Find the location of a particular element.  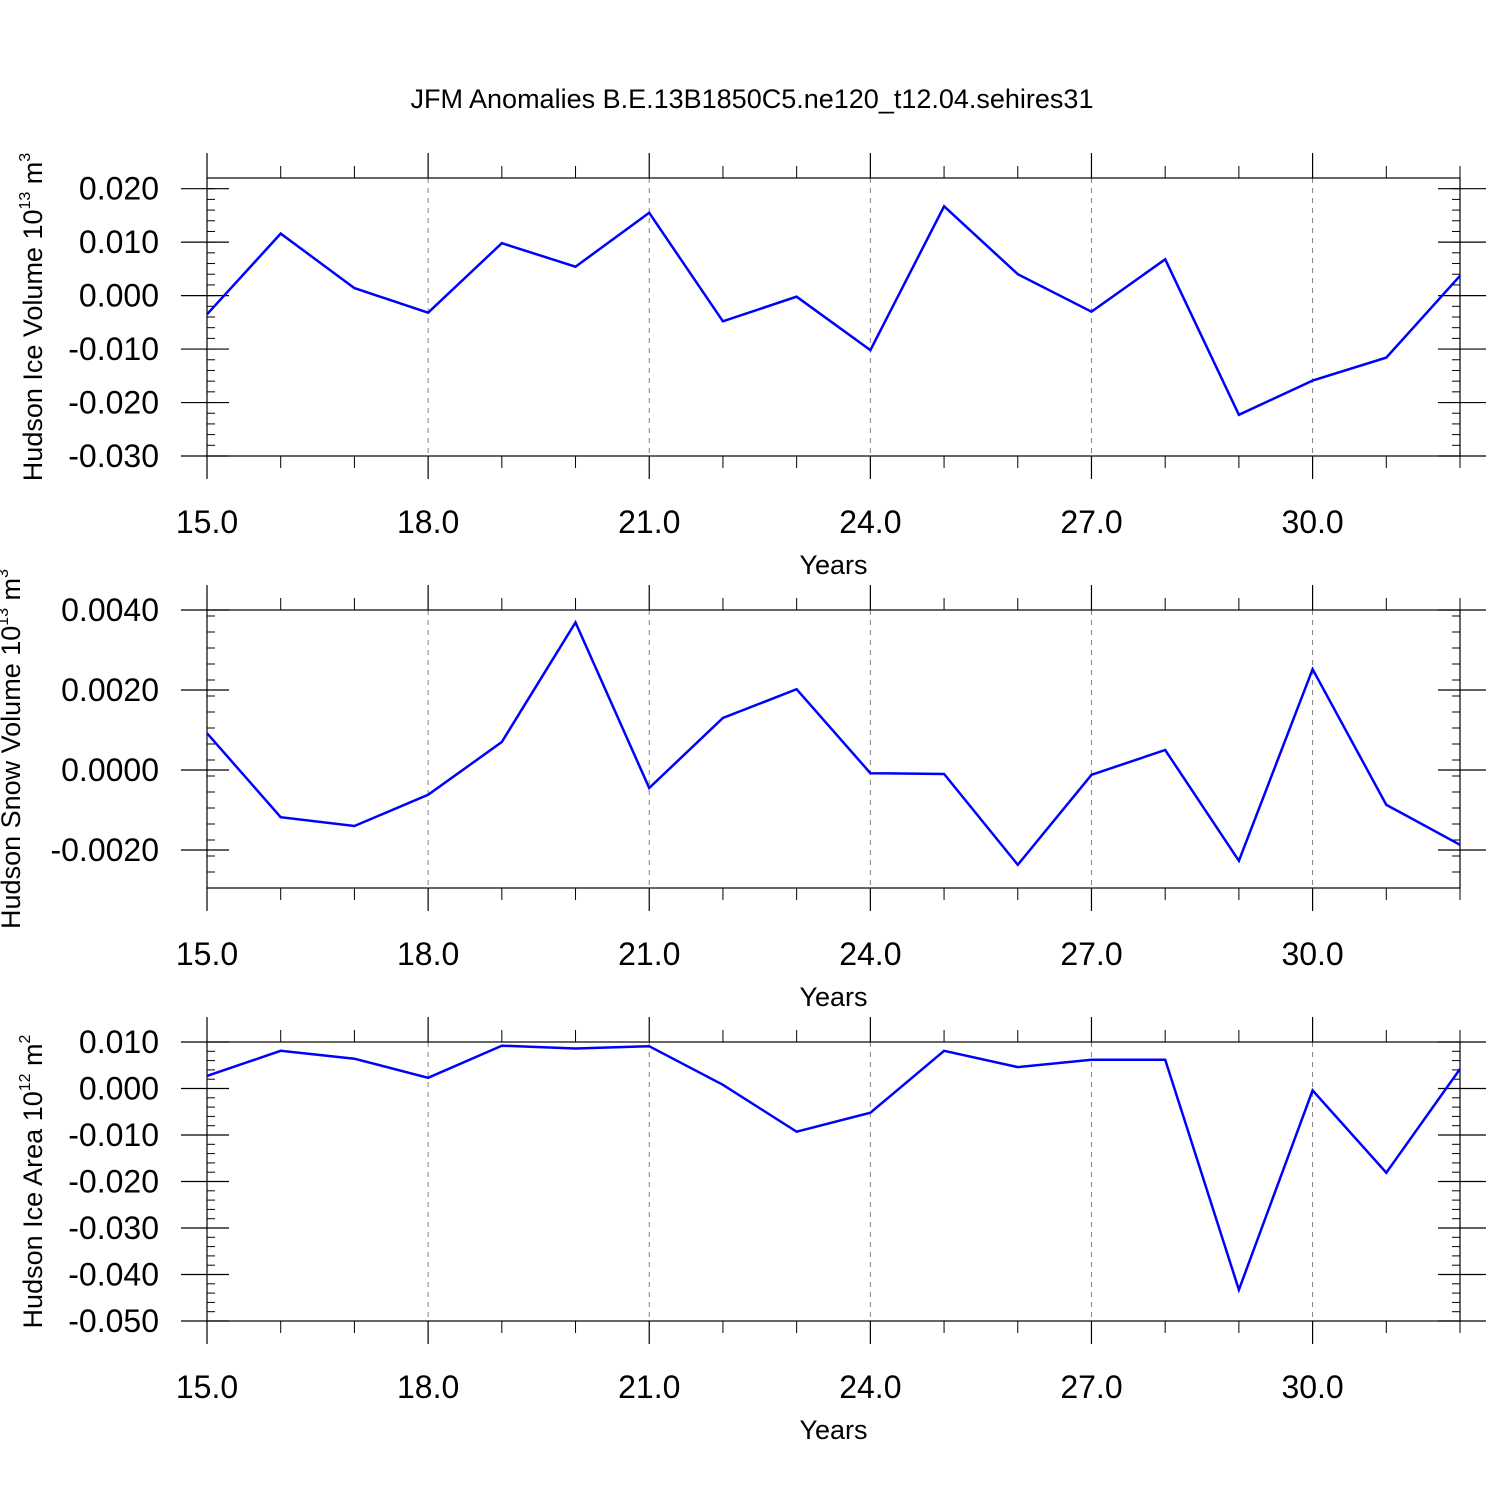

y-axis-label: Hudson Ice Volume 1013 m3 is located at coordinates (32, 317).